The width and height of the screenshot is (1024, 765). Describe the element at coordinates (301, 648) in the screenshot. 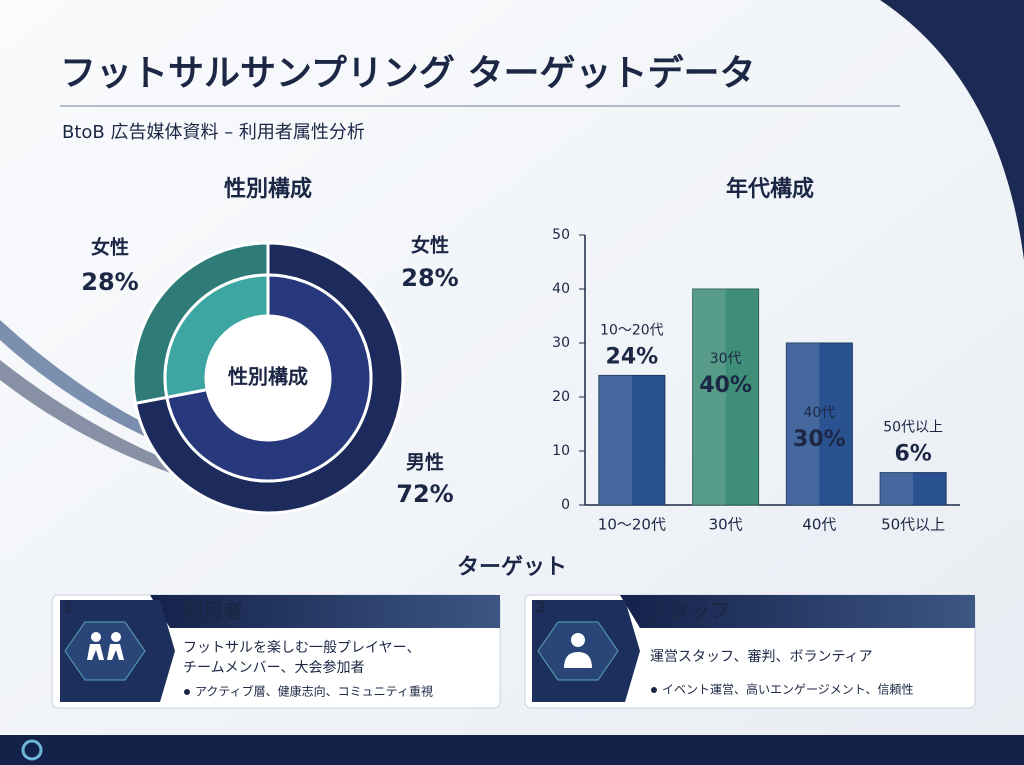

I see `card-description: フットサルを楽しむ一般プレイヤー、` at that location.